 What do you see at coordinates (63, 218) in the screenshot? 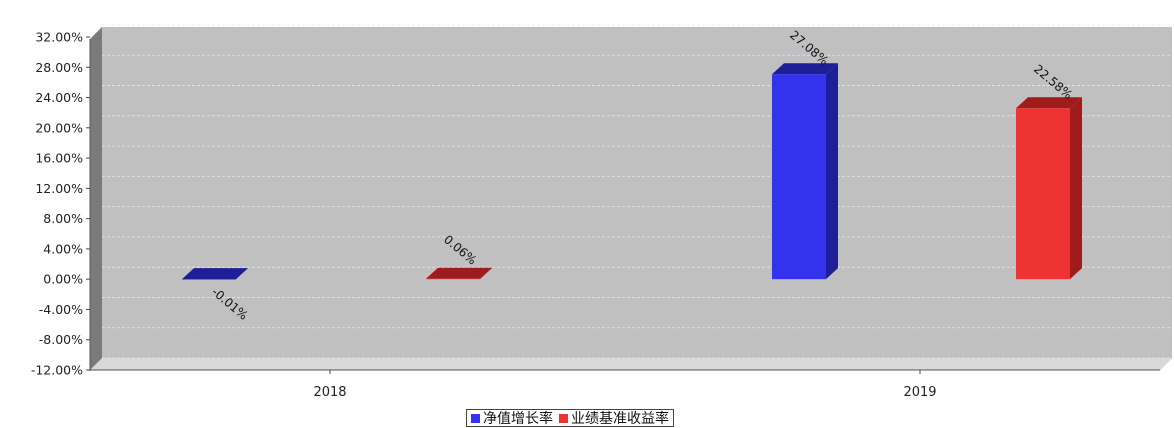
I see `y-tick-label: 8.00%` at bounding box center [63, 218].